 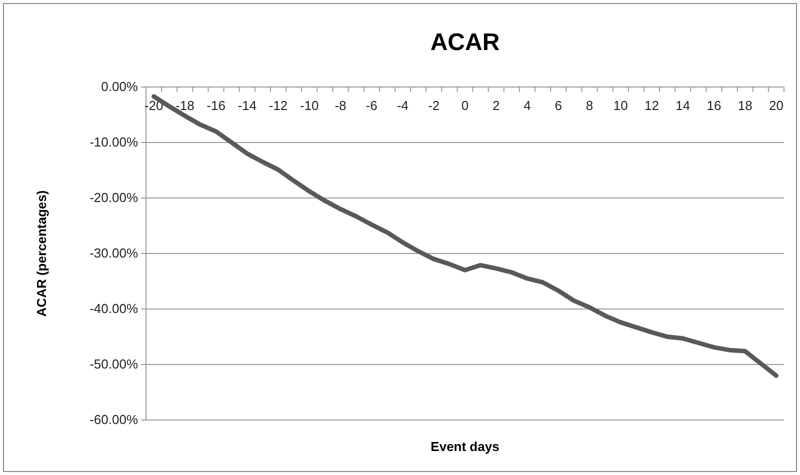 I want to click on x-tick-label: 2, so click(x=496, y=106).